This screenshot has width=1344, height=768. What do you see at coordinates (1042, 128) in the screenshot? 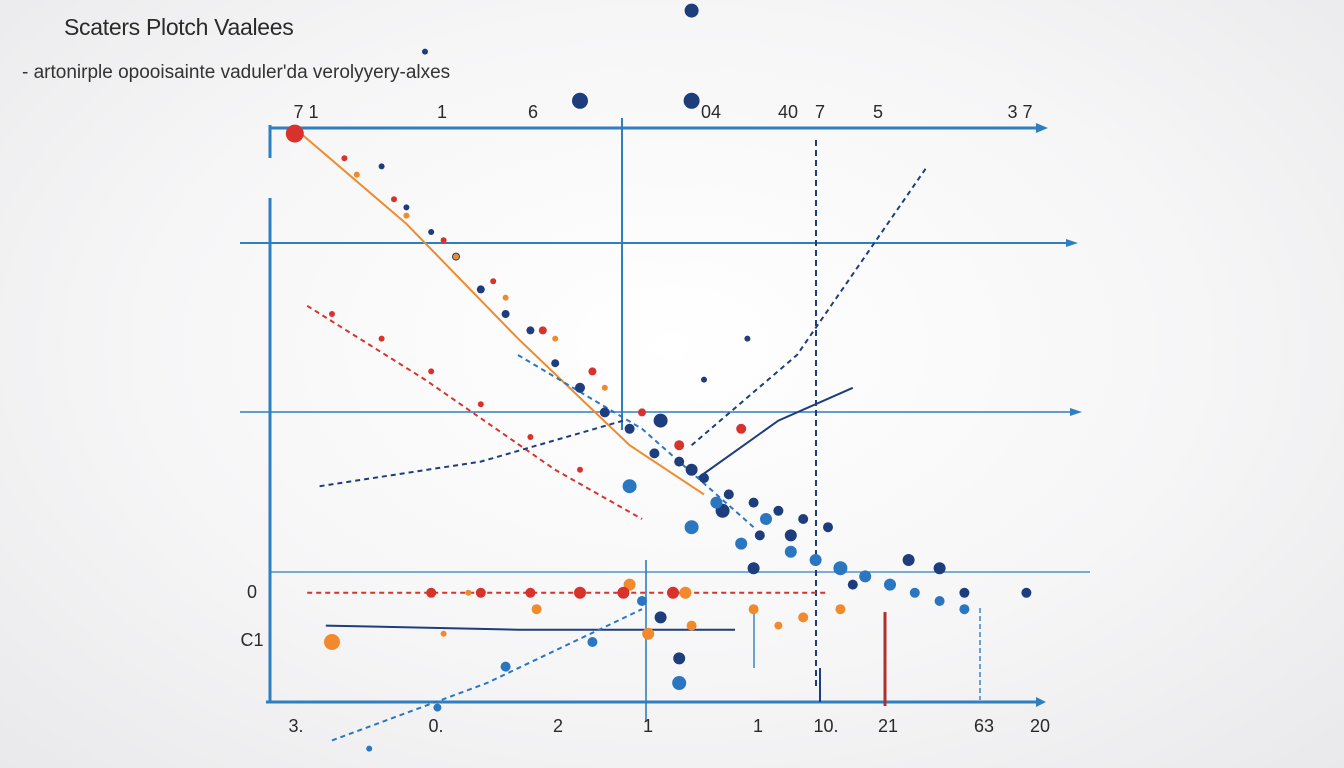
I see `top-axis-arrow` at bounding box center [1042, 128].